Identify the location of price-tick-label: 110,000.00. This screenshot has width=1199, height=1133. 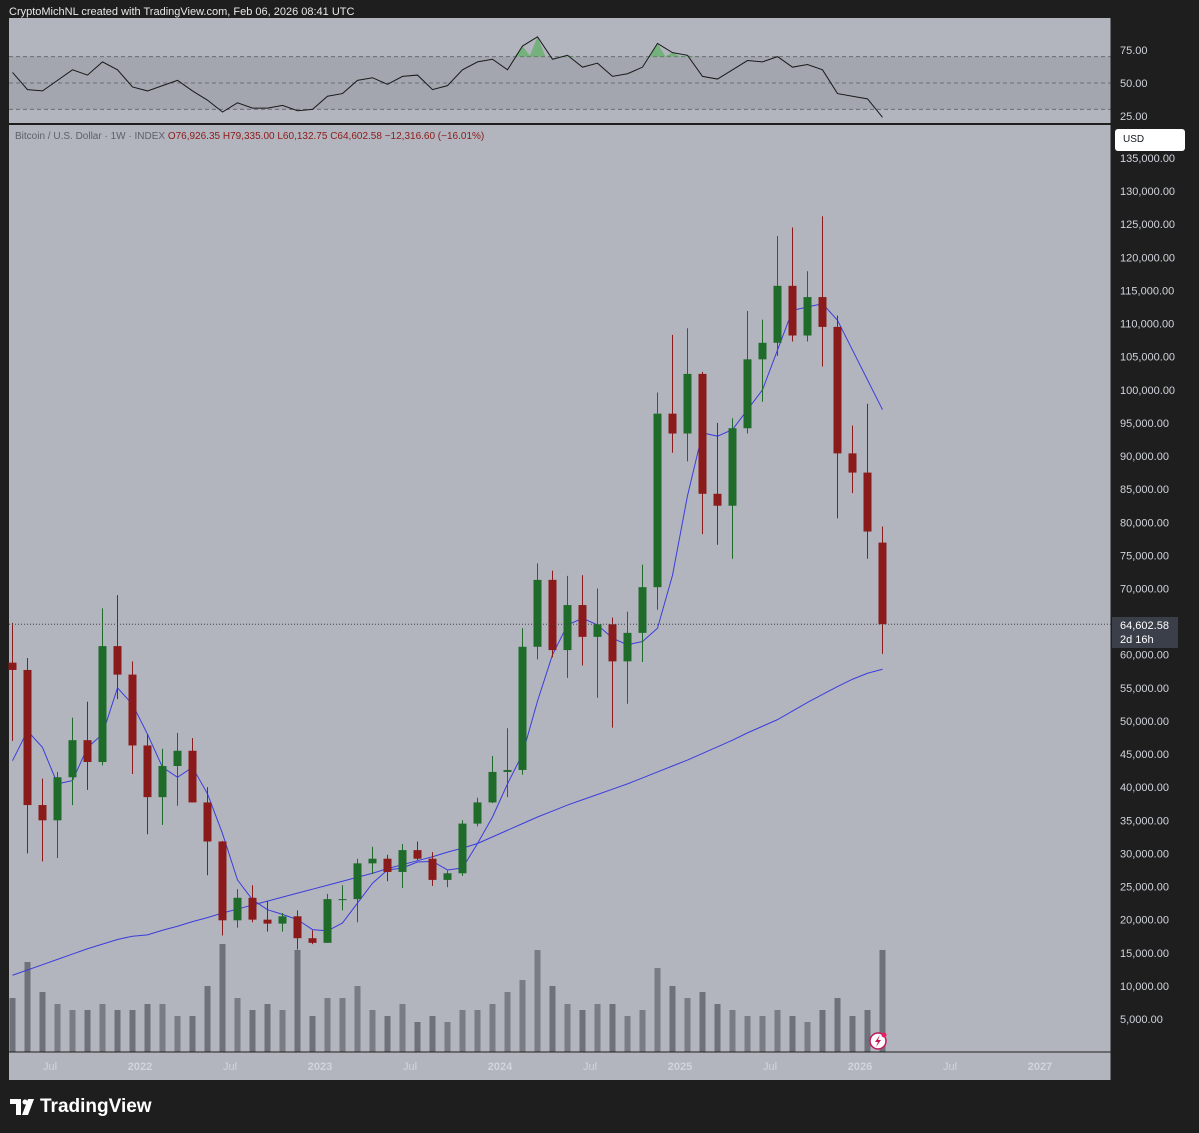
(1147, 325).